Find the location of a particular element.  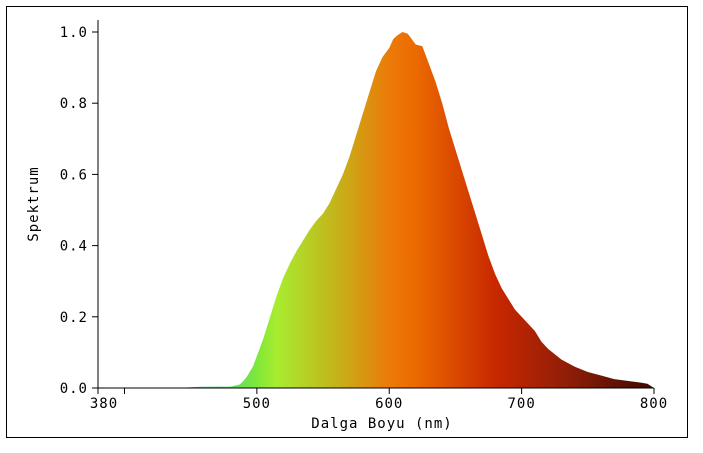

x-tick-label: 700 is located at coordinates (521, 404).